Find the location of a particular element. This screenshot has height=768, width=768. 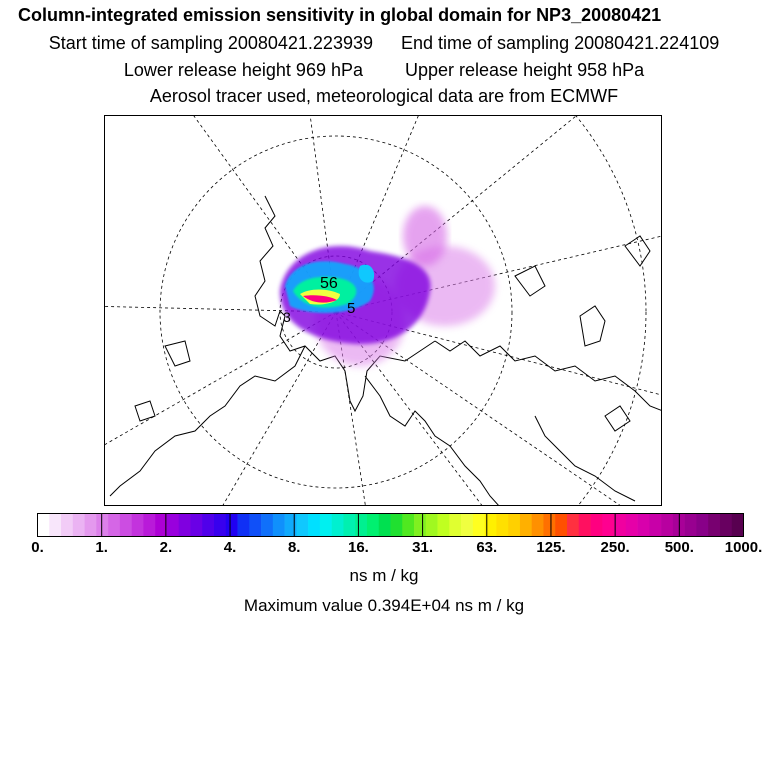

sensitivity-plume is located at coordinates (387, 286).